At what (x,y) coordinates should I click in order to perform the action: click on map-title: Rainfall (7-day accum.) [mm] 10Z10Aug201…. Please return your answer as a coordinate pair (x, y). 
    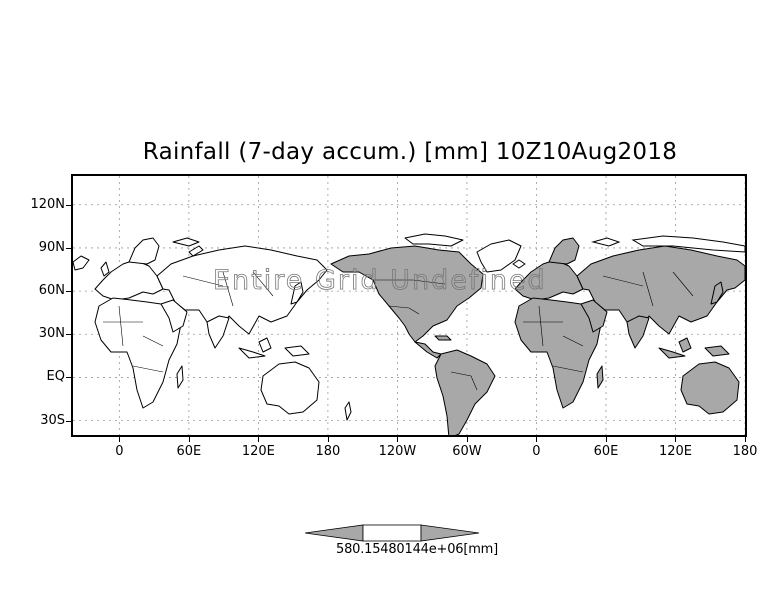
    Looking at the image, I should click on (410, 152).